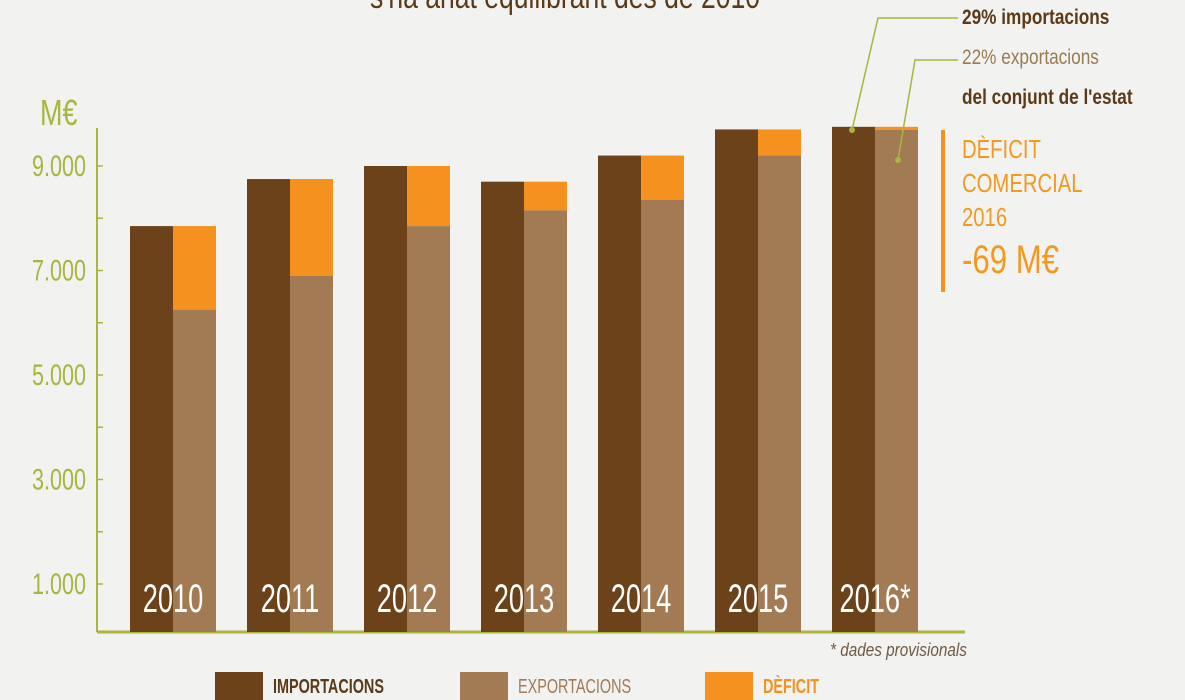 The image size is (1185, 700). Describe the element at coordinates (575, 687) in the screenshot. I see `legend-label-exports: EXPORTACIONS` at that location.